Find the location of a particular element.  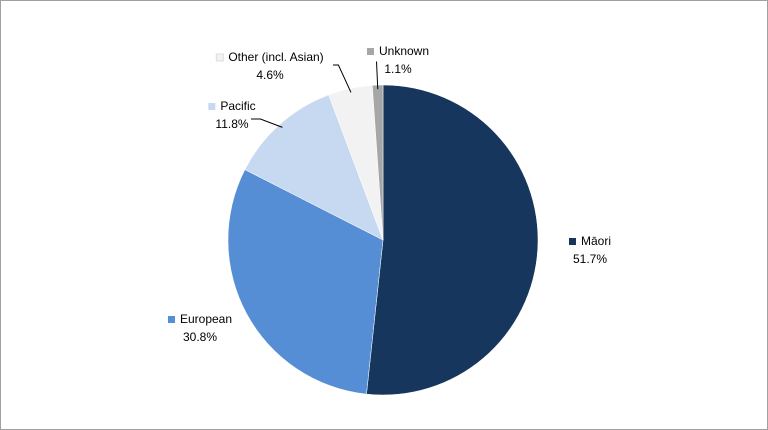

data-label: 11.8% is located at coordinates (231, 124).